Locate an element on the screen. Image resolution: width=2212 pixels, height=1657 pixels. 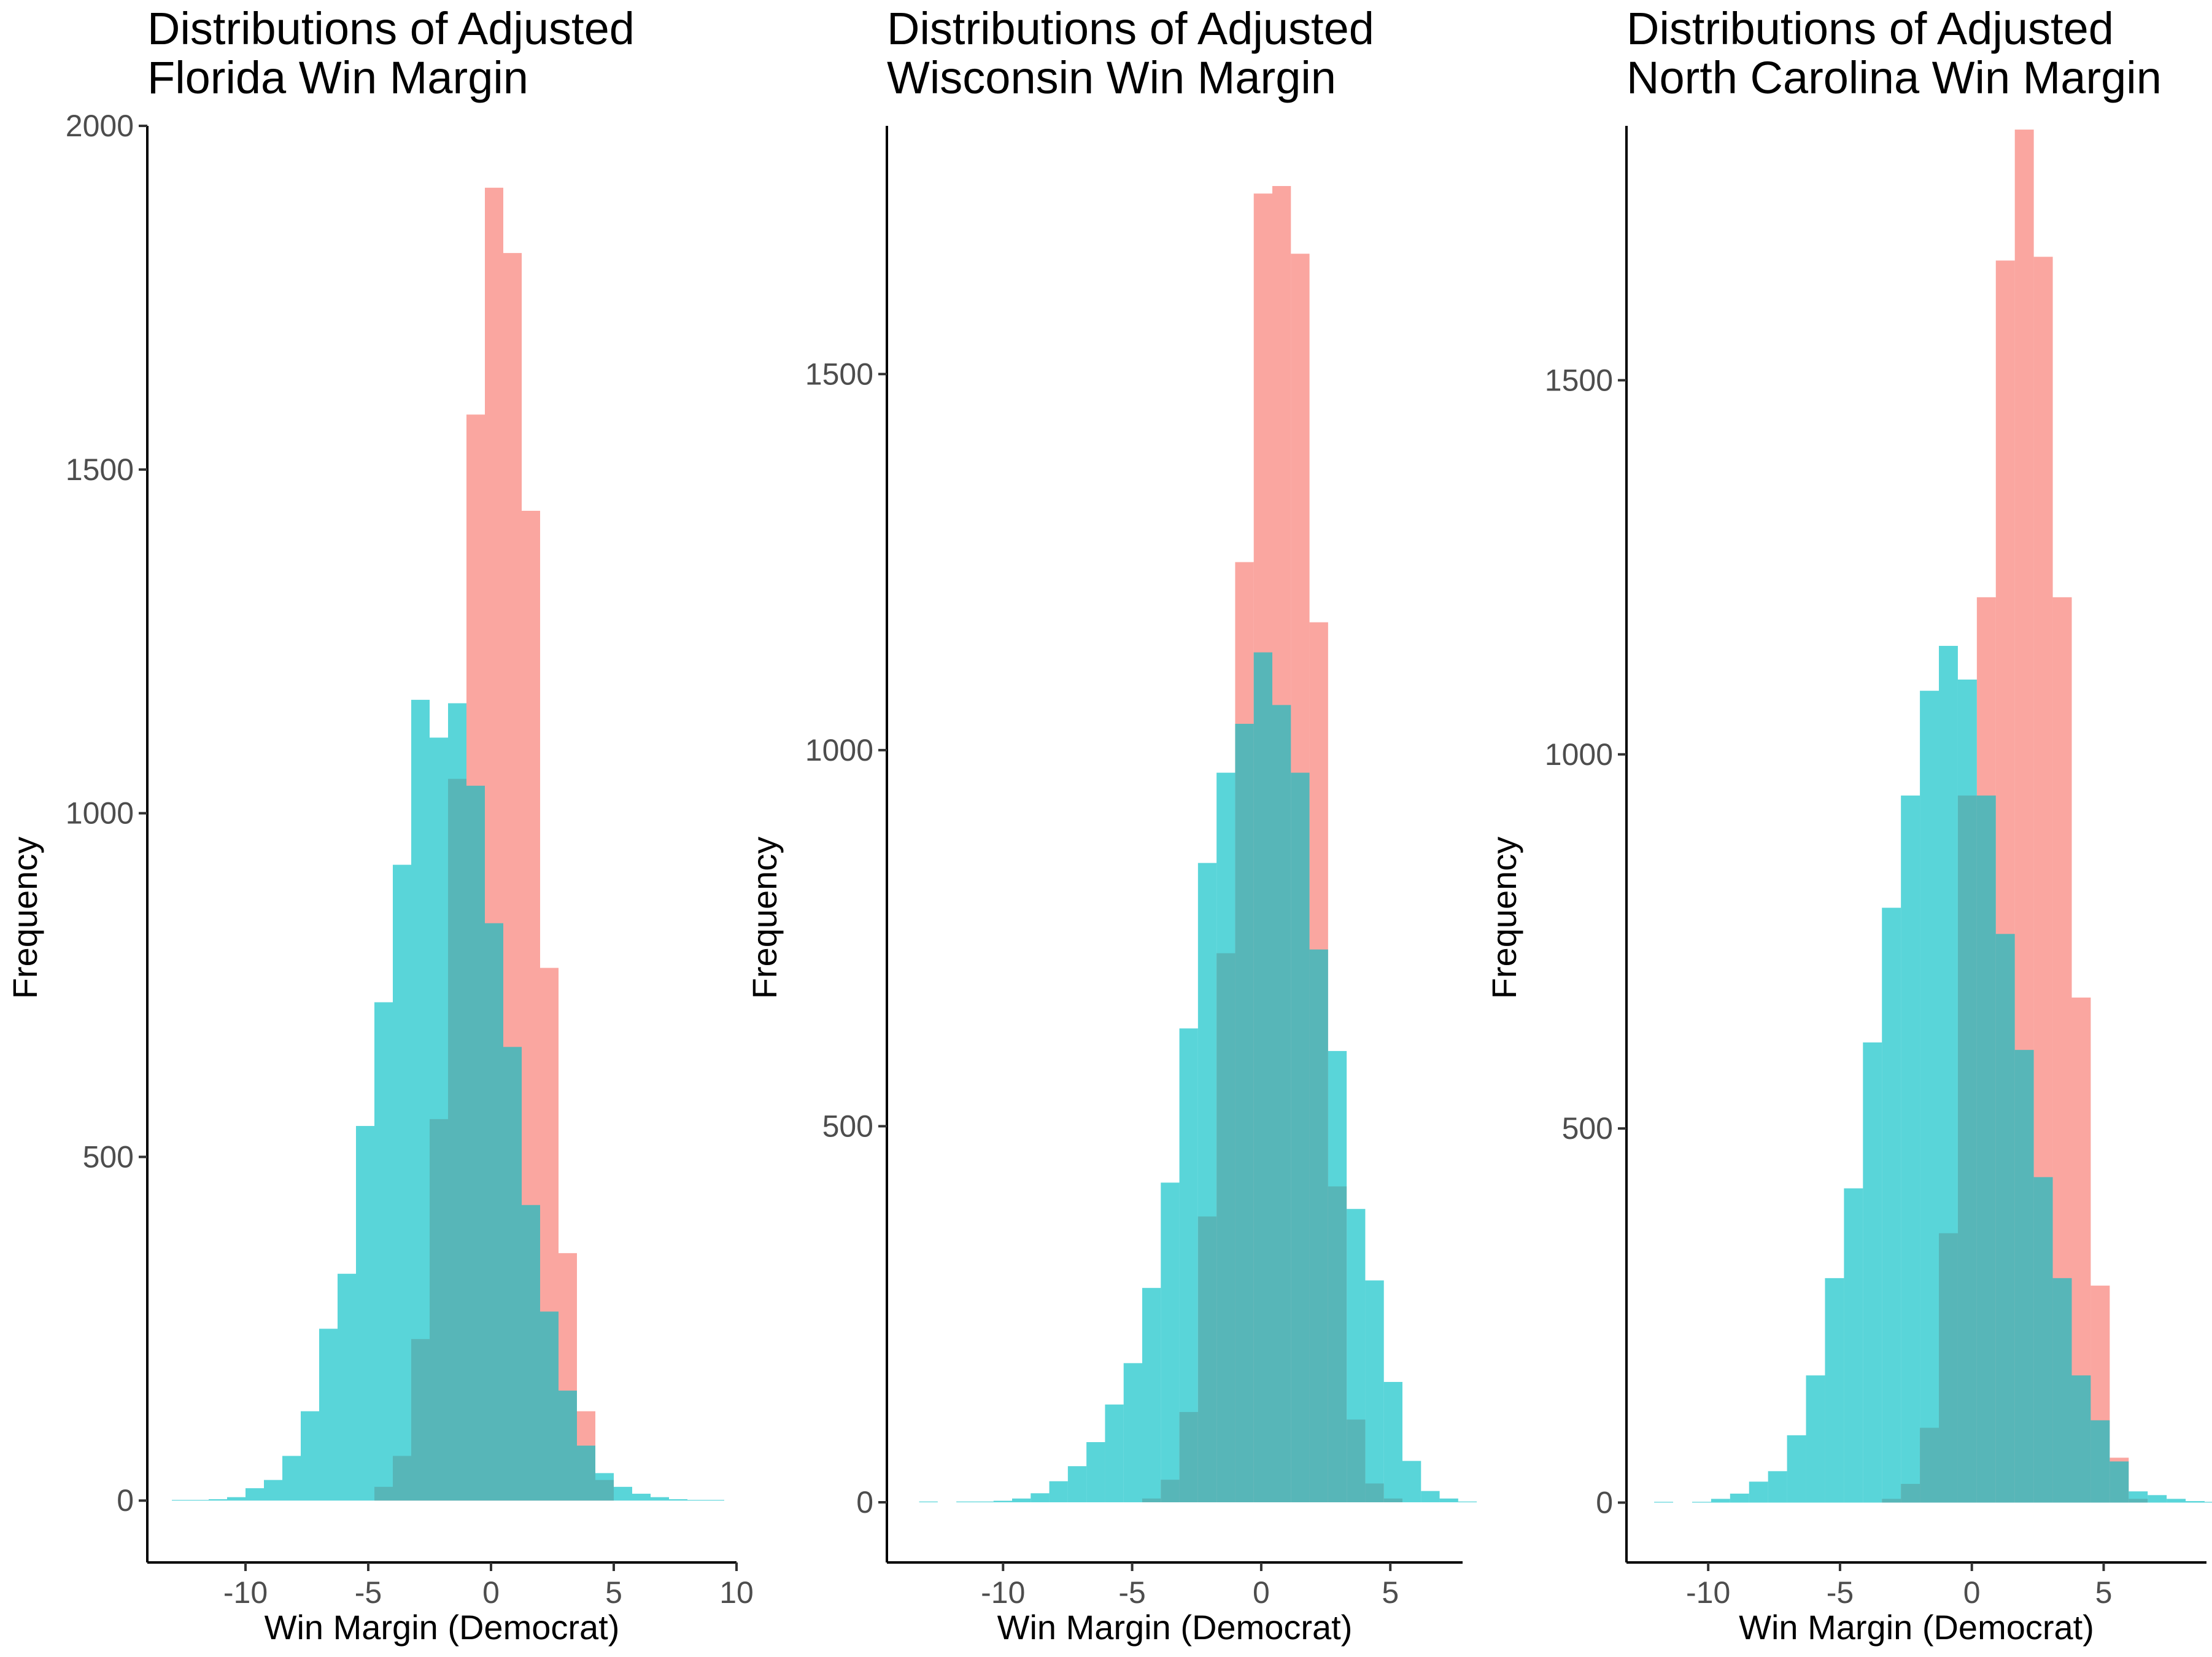
chart-title-line: North Carolina Win Margin is located at coordinates (1894, 77).